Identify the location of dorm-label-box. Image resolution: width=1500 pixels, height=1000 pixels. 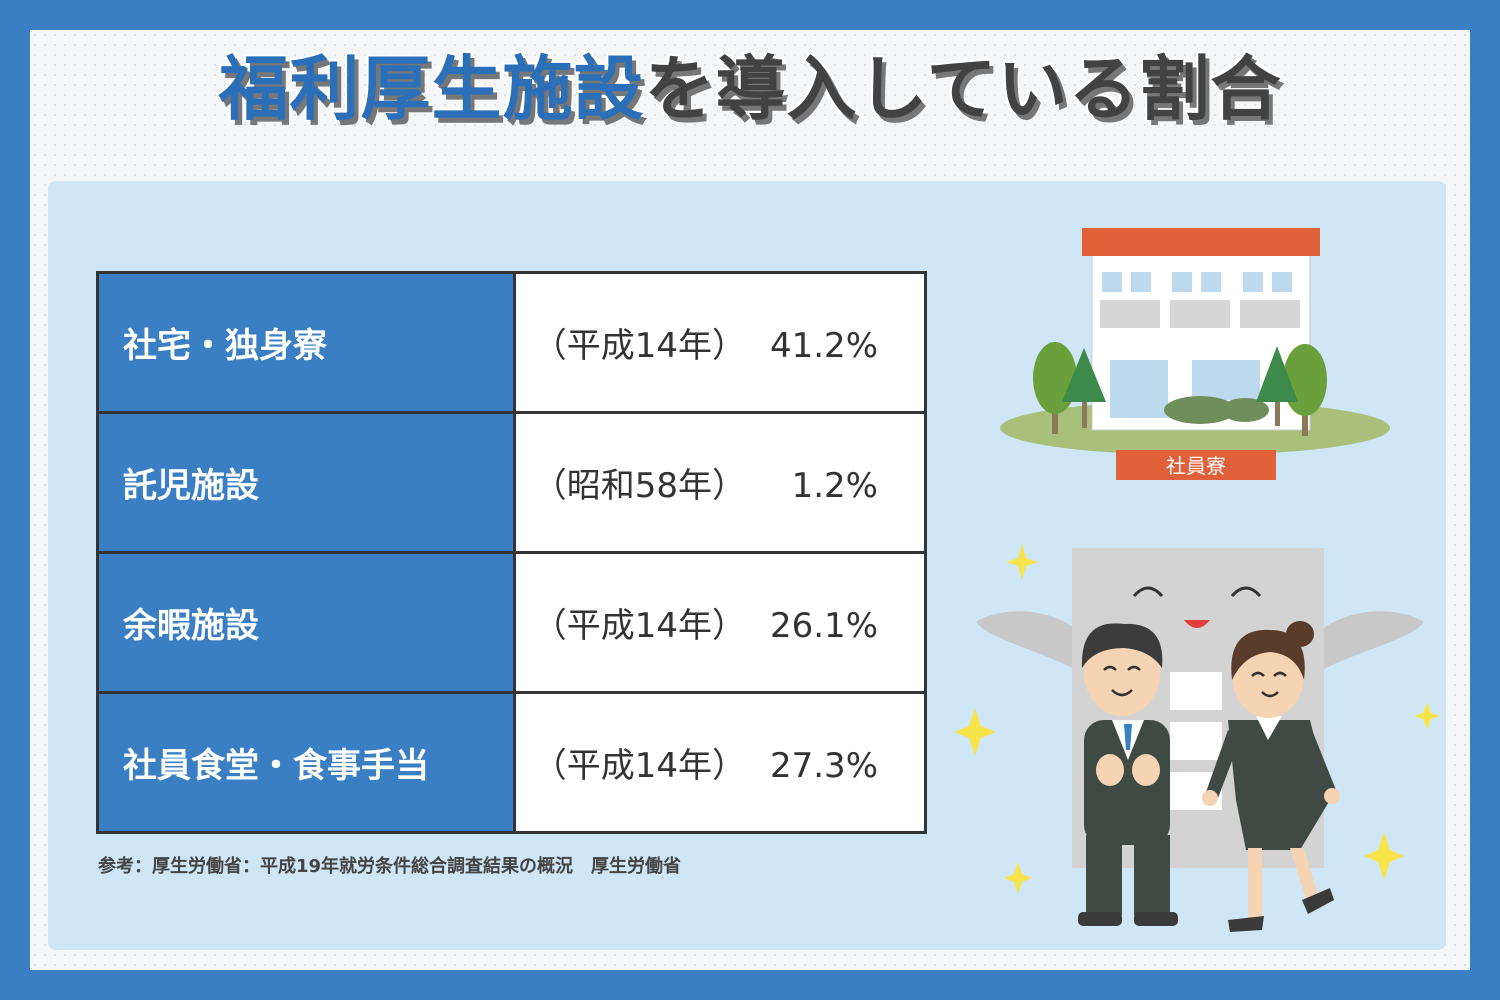
(1196, 465).